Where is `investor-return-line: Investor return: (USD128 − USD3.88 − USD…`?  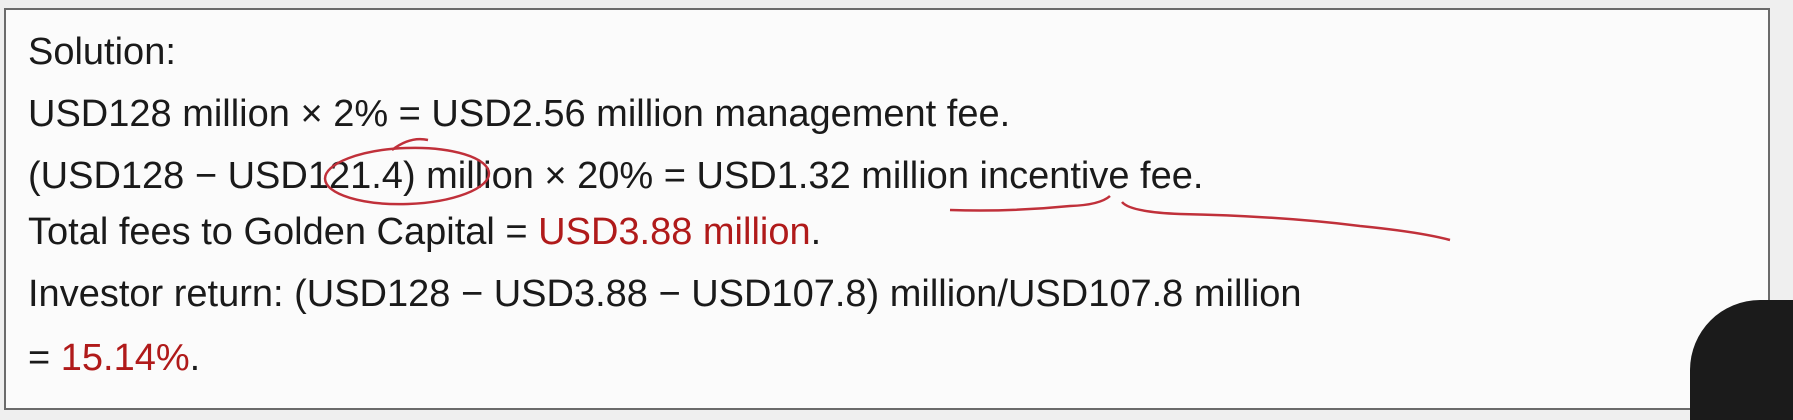
investor-return-line: Investor return: (USD128 − USD3.88 − USD… is located at coordinates (665, 294).